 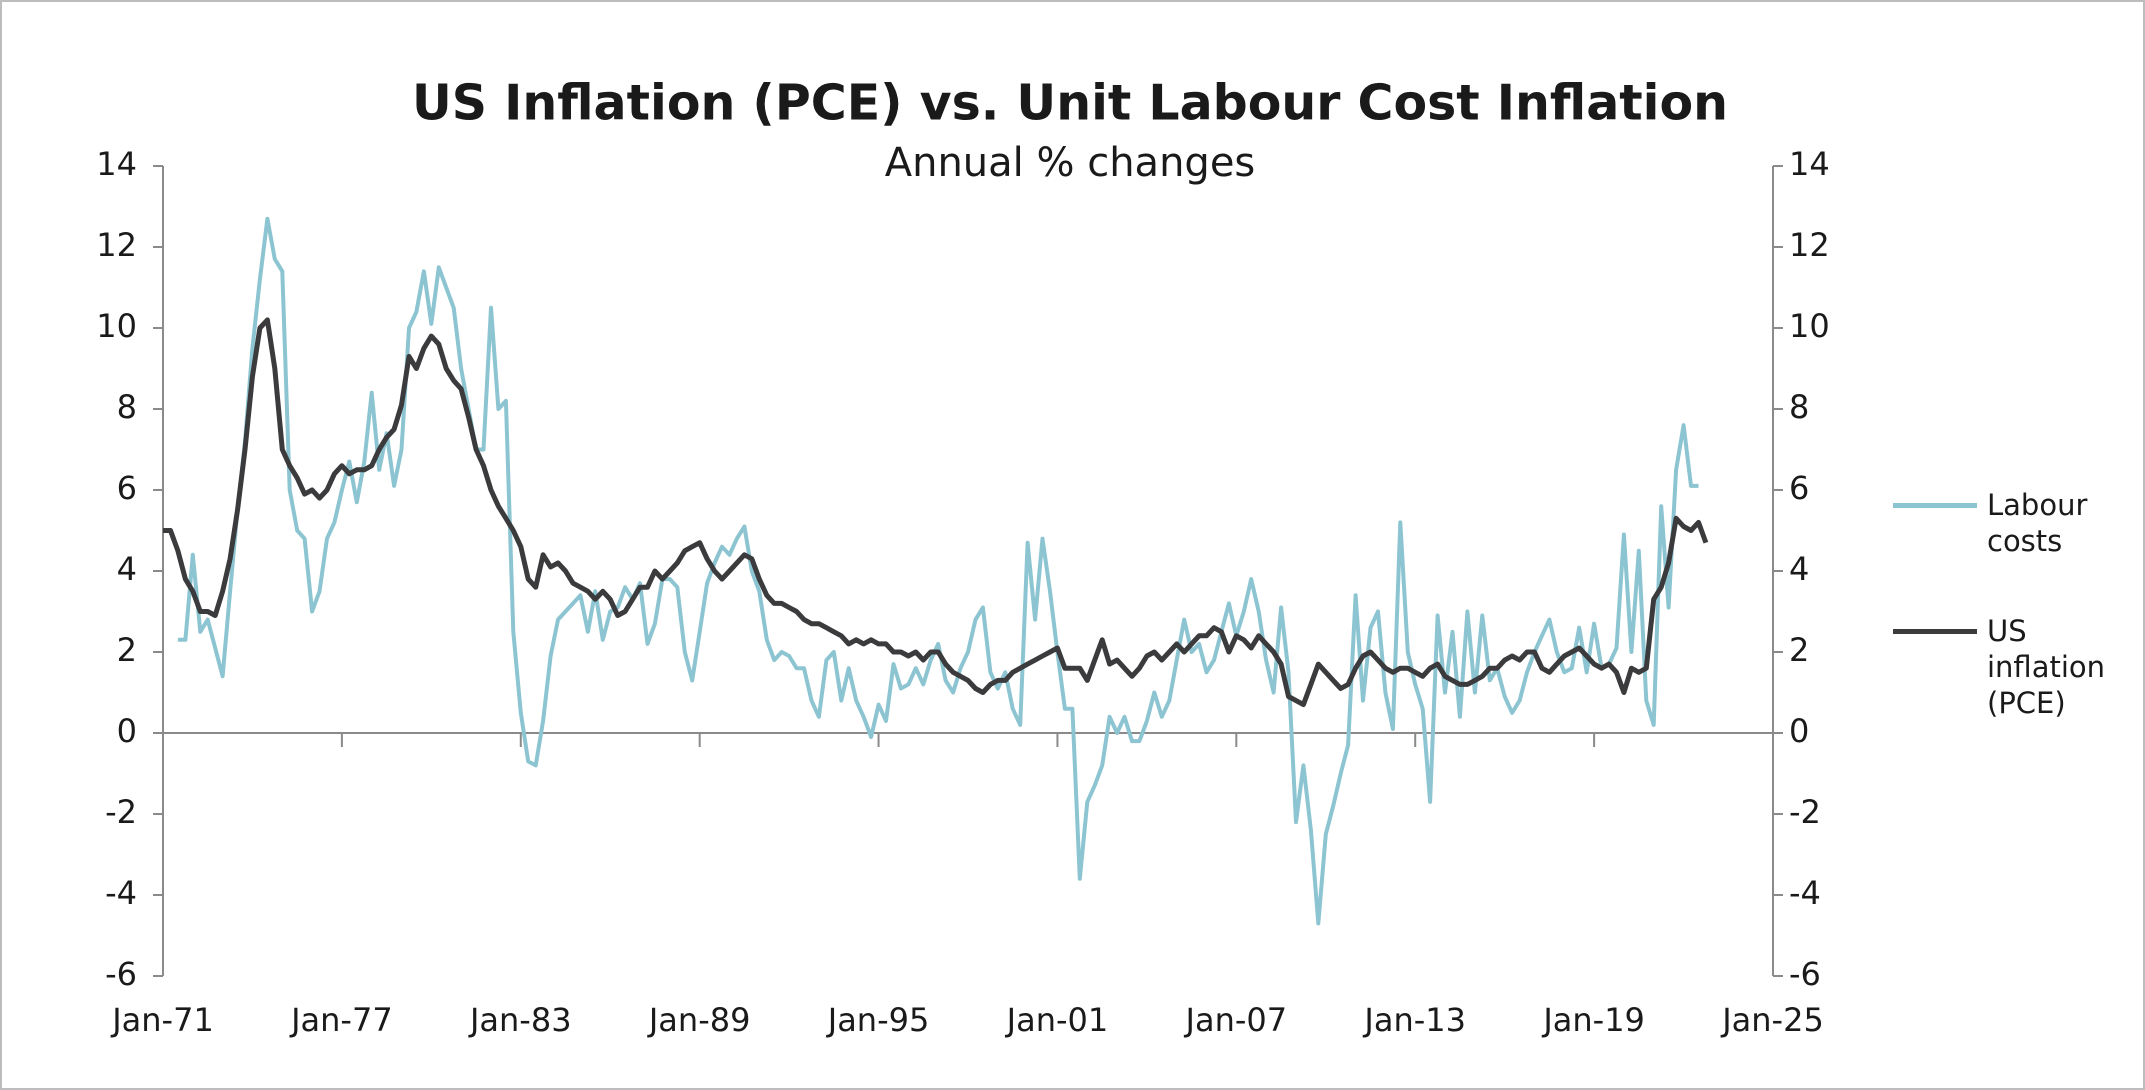 I want to click on y-tick-label: 2, so click(x=127, y=650).